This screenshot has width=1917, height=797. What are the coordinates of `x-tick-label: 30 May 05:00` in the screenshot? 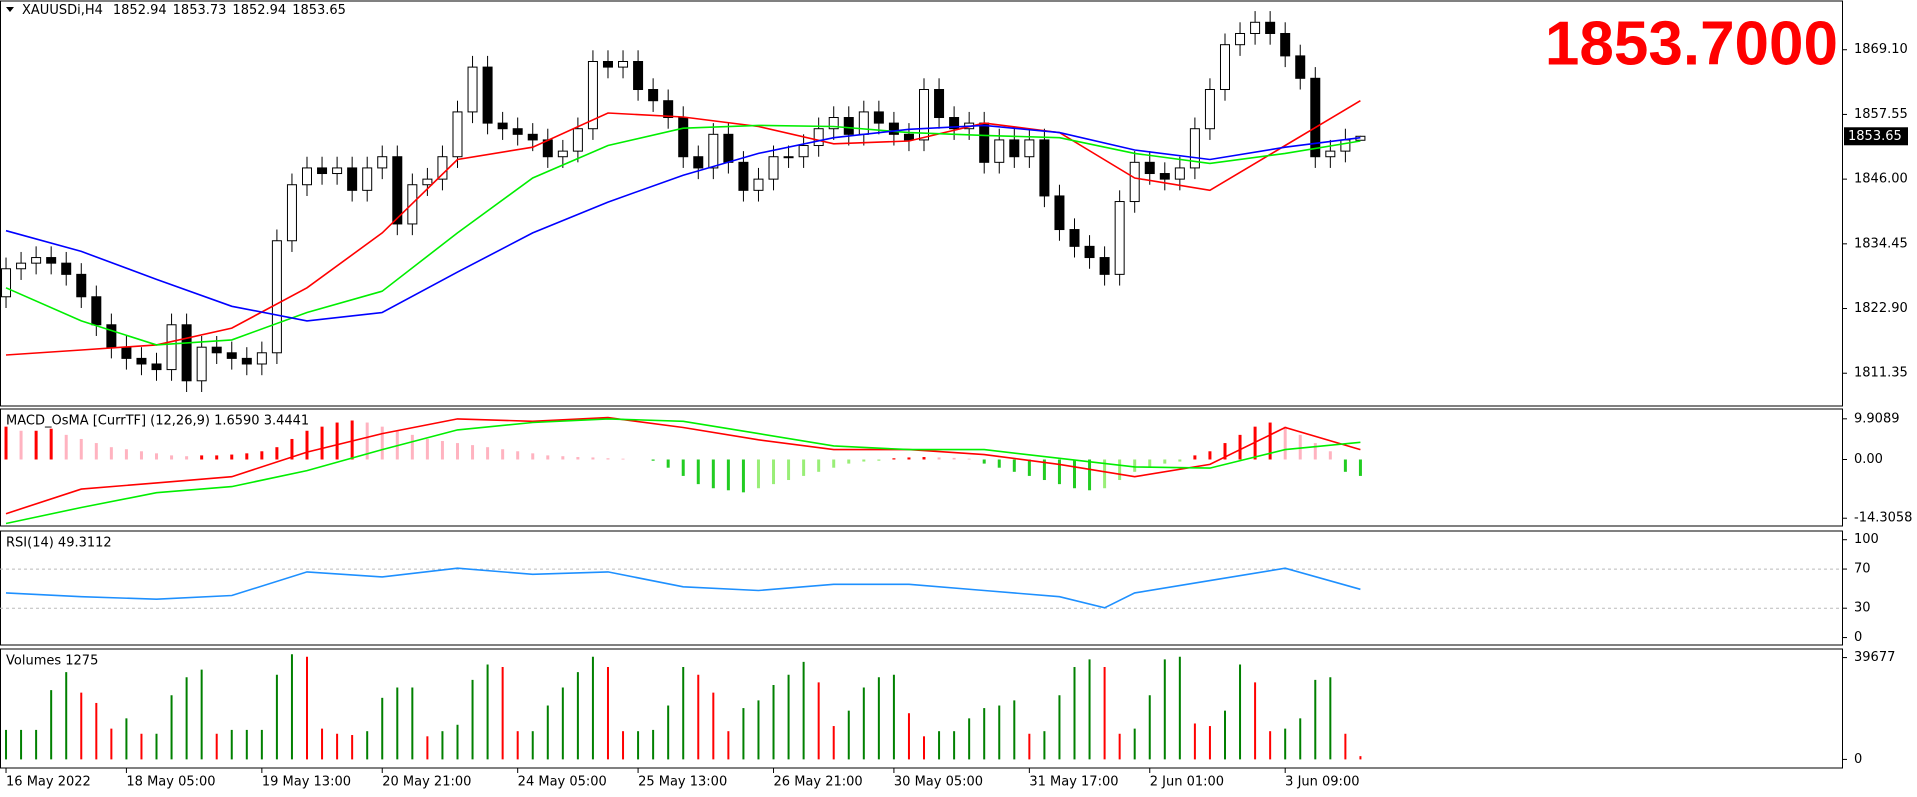 It's located at (938, 782).